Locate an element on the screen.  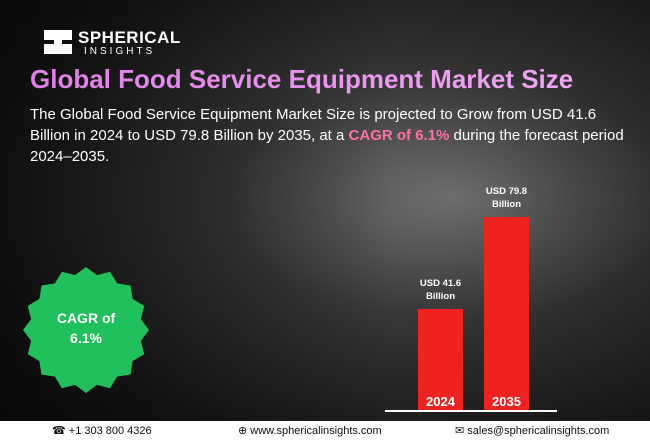
description-text: during the forecast period 2024–2035. is located at coordinates (327, 146).